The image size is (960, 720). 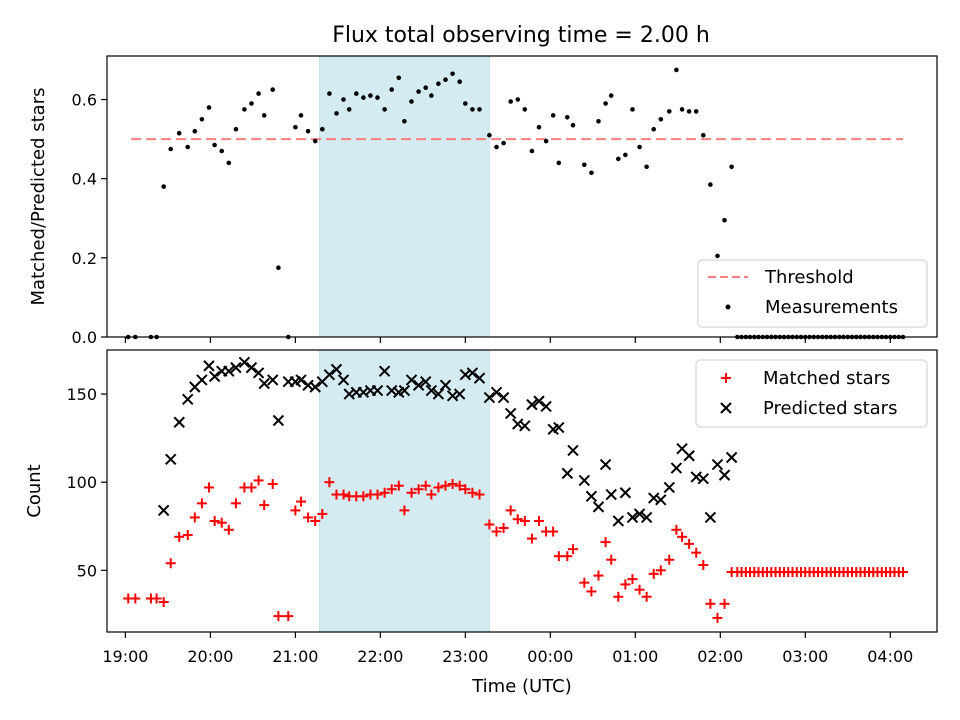 What do you see at coordinates (84, 337) in the screenshot?
I see `y-tick-label: 0.0` at bounding box center [84, 337].